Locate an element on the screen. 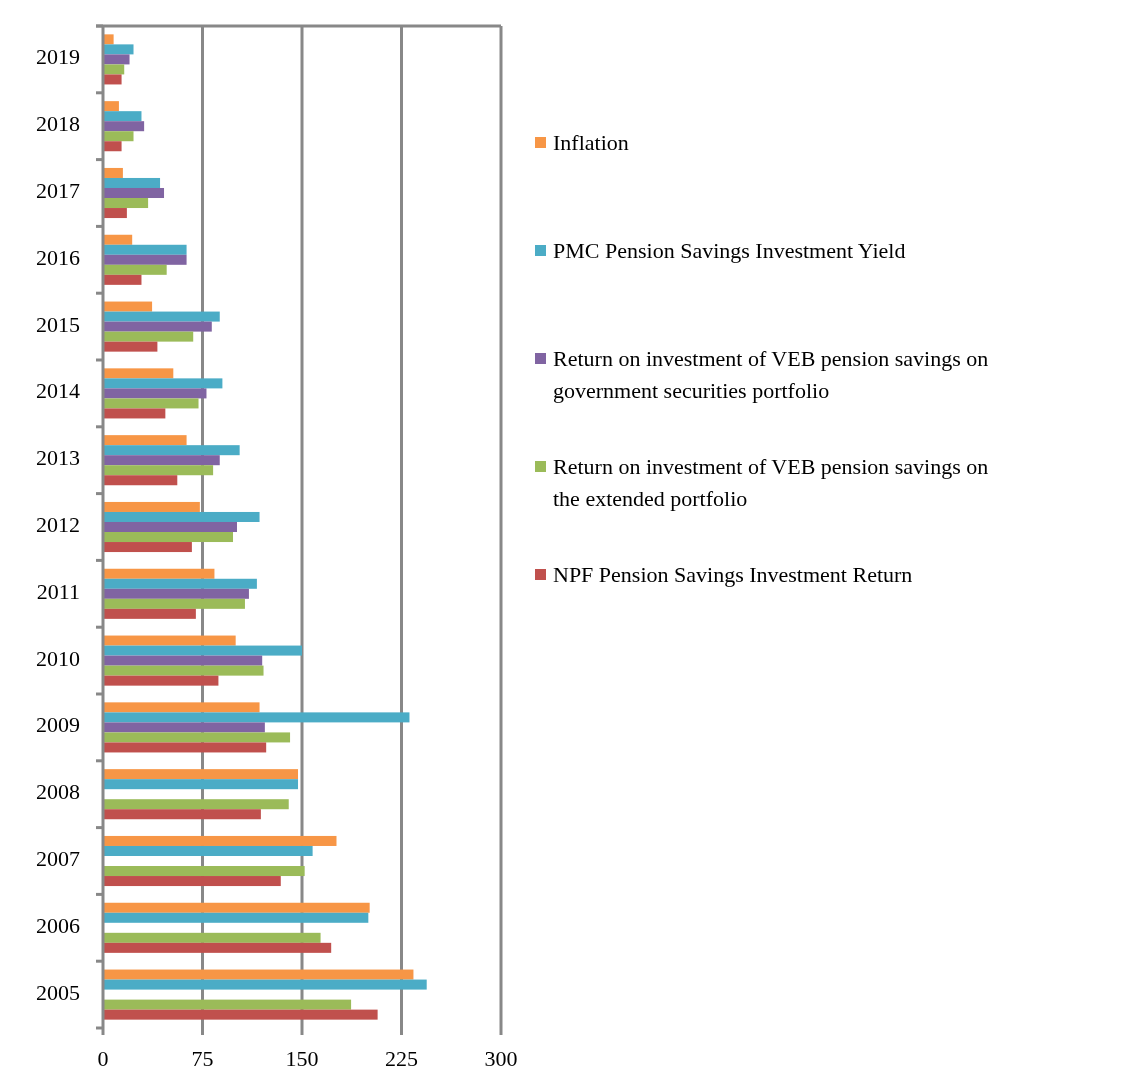 The height and width of the screenshot is (1068, 1135). y-tick-label: 2013 is located at coordinates (58, 458).